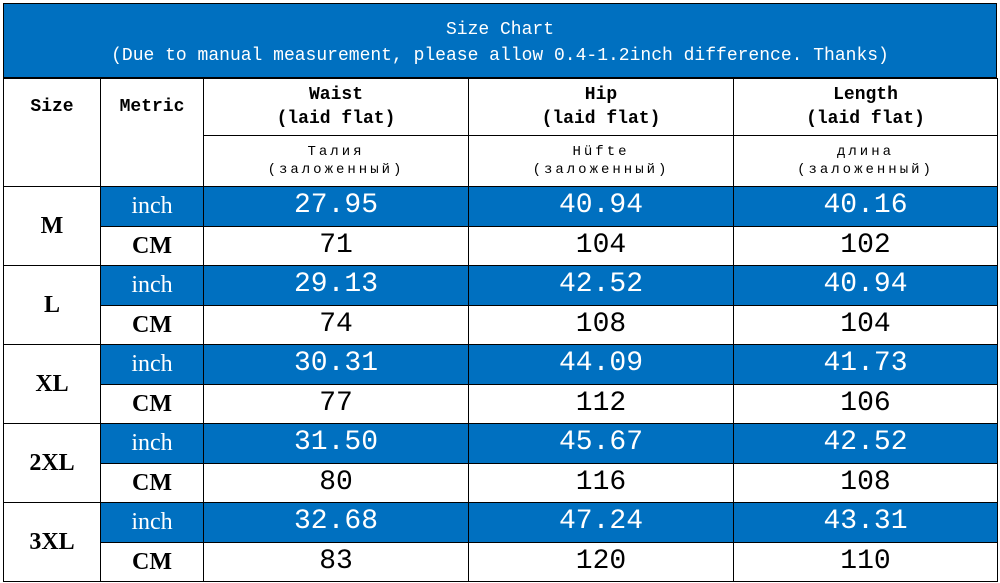 The height and width of the screenshot is (583, 1000). I want to click on local-header: Талия (заложенный), so click(336, 161).